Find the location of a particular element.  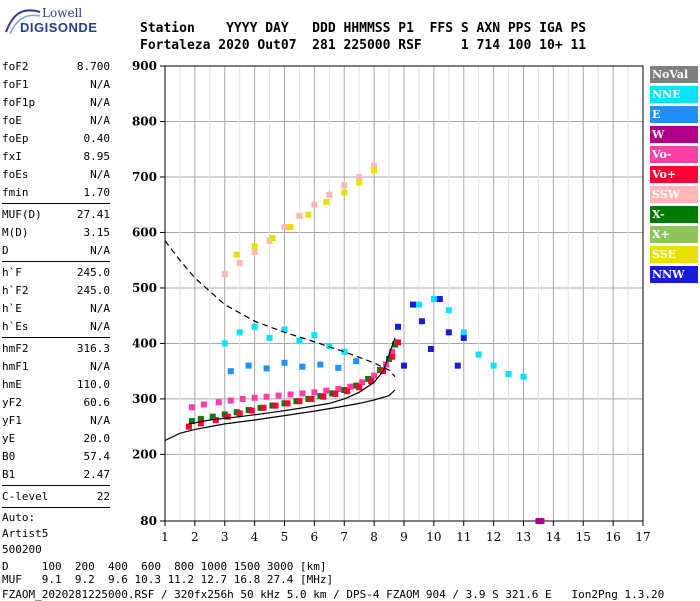

x-tick-label: 10 is located at coordinates (433, 537).